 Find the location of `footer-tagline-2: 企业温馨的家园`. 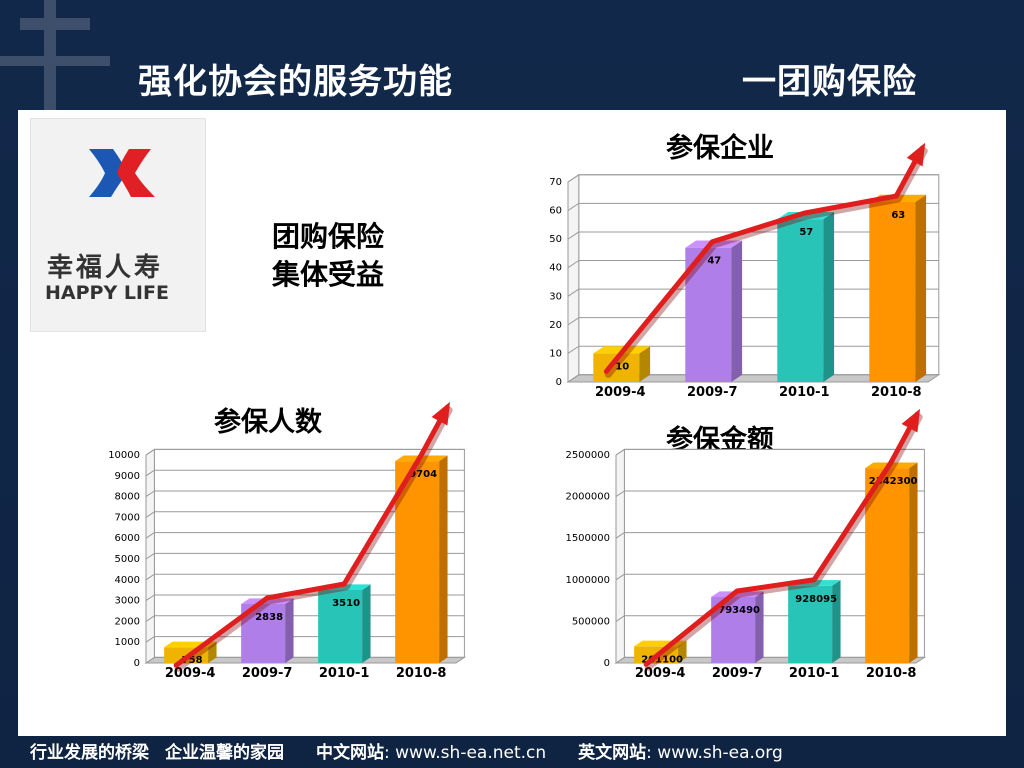

footer-tagline-2: 企业温馨的家园 is located at coordinates (224, 753).